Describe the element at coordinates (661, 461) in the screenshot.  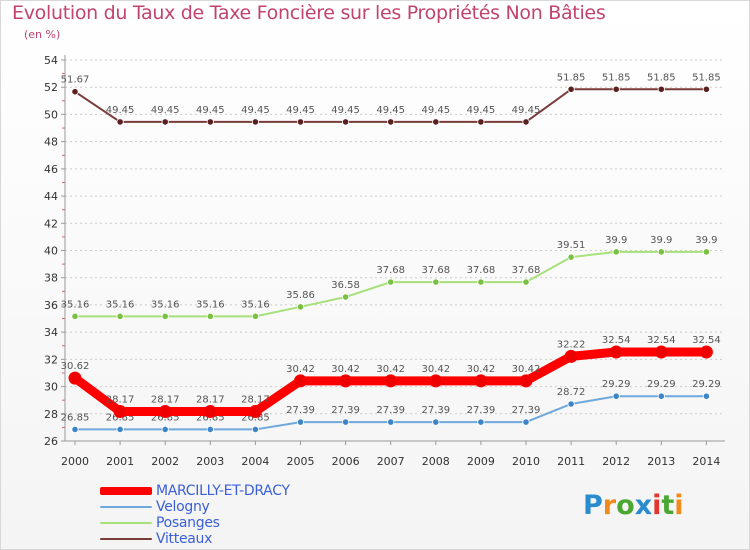
I see `x-tick-label: 2013` at that location.